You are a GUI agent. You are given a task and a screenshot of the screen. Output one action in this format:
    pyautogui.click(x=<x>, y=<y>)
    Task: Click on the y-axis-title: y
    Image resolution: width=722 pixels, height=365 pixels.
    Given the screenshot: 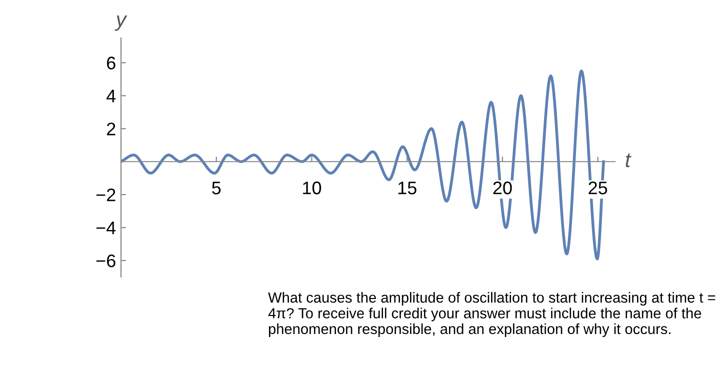 What is the action you would take?
    pyautogui.click(x=121, y=23)
    